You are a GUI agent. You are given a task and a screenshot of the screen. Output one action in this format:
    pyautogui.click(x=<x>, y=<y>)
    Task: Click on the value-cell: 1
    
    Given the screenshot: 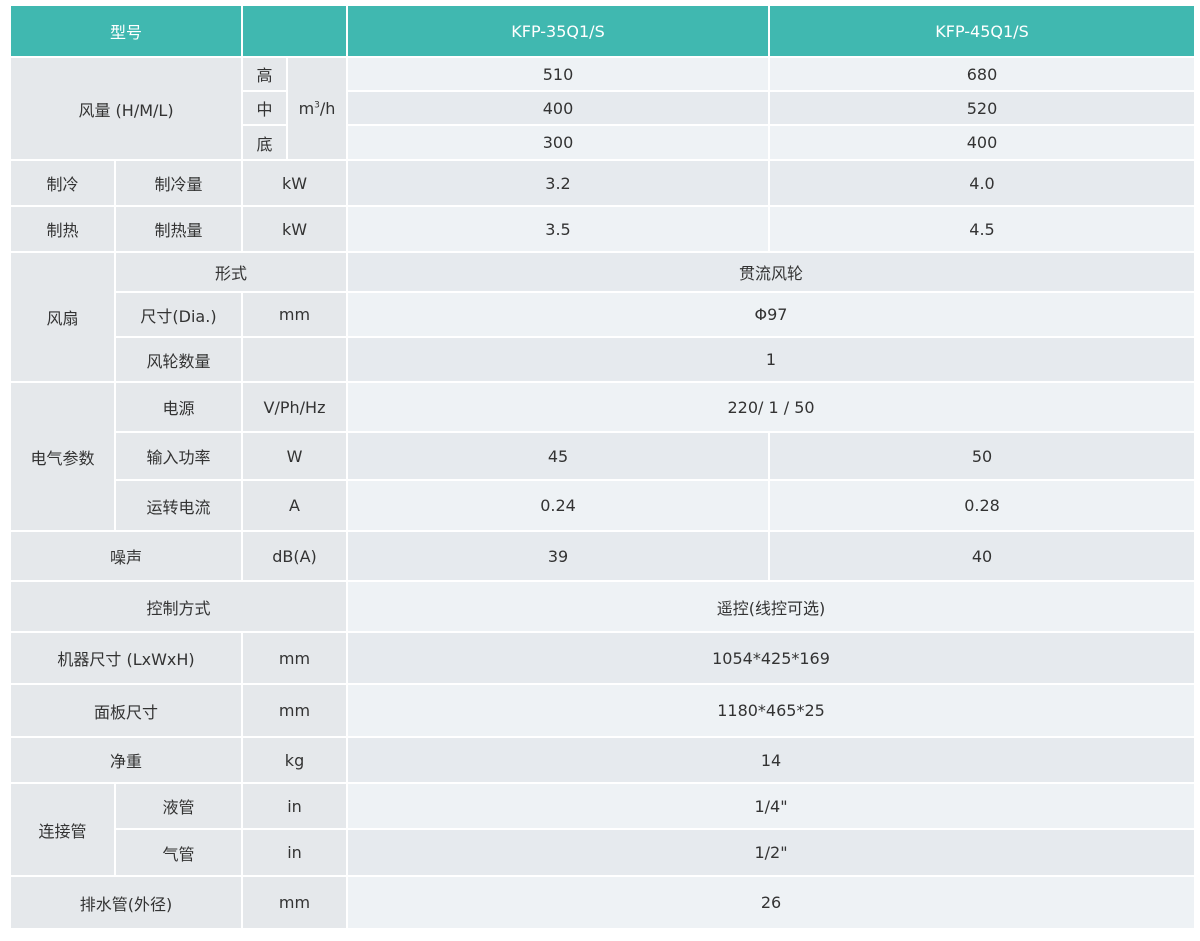 What is the action you would take?
    pyautogui.click(x=771, y=359)
    